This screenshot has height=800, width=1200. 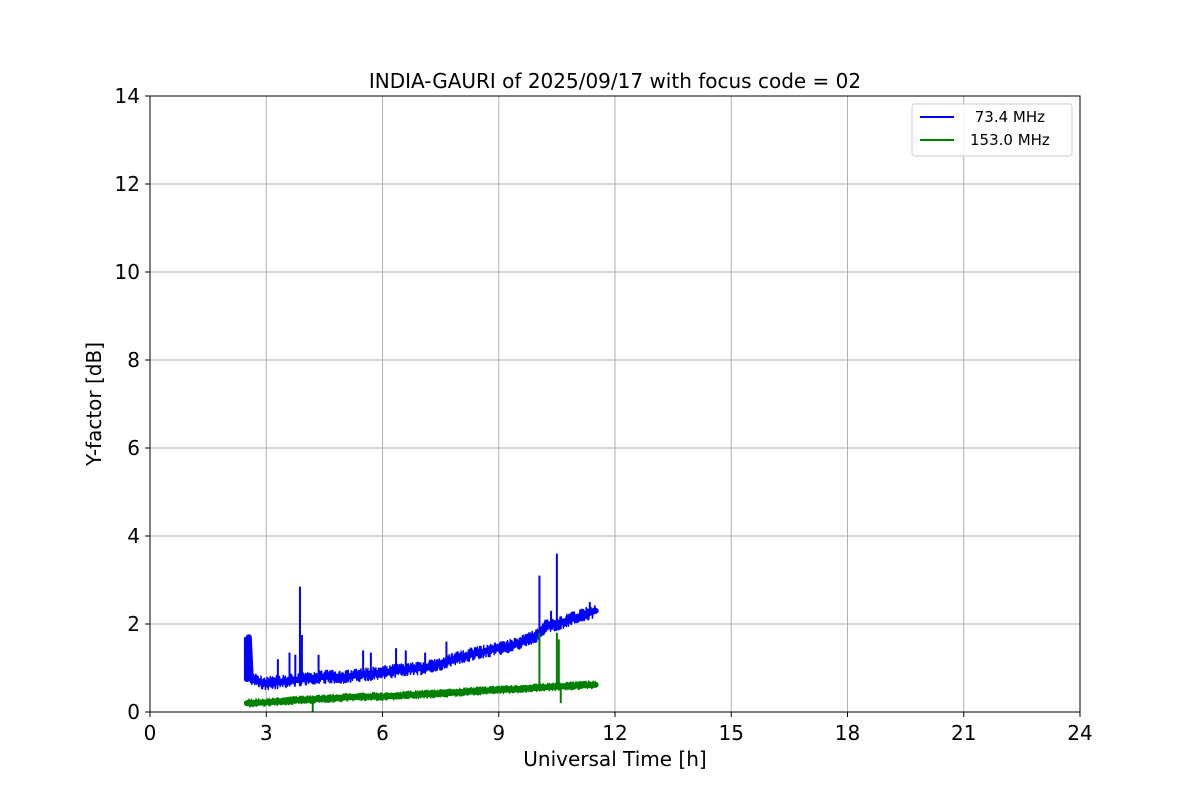 I want to click on y-tick-label: 12, so click(x=127, y=184).